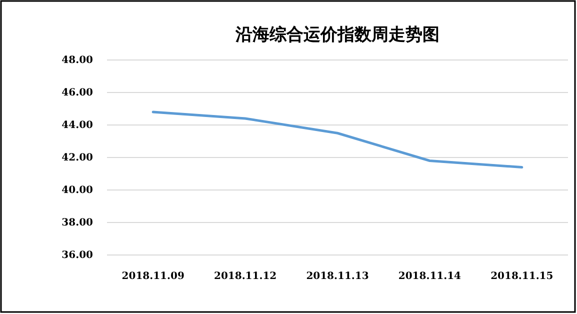 This screenshot has height=314, width=577. I want to click on x-tick-label: 2018.11.15, so click(522, 276).